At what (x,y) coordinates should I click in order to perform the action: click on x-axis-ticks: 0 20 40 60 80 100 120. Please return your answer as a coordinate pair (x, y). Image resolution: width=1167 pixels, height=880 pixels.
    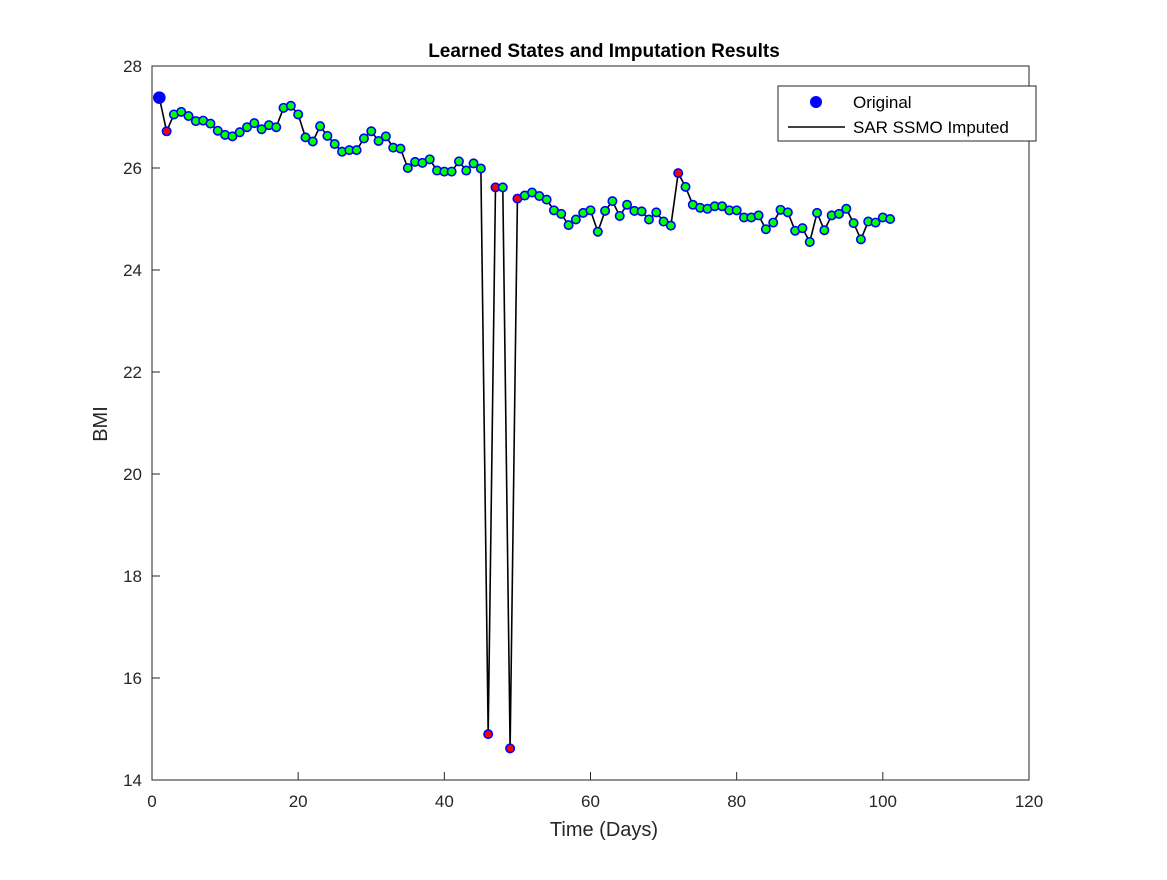
    Looking at the image, I should click on (595, 791).